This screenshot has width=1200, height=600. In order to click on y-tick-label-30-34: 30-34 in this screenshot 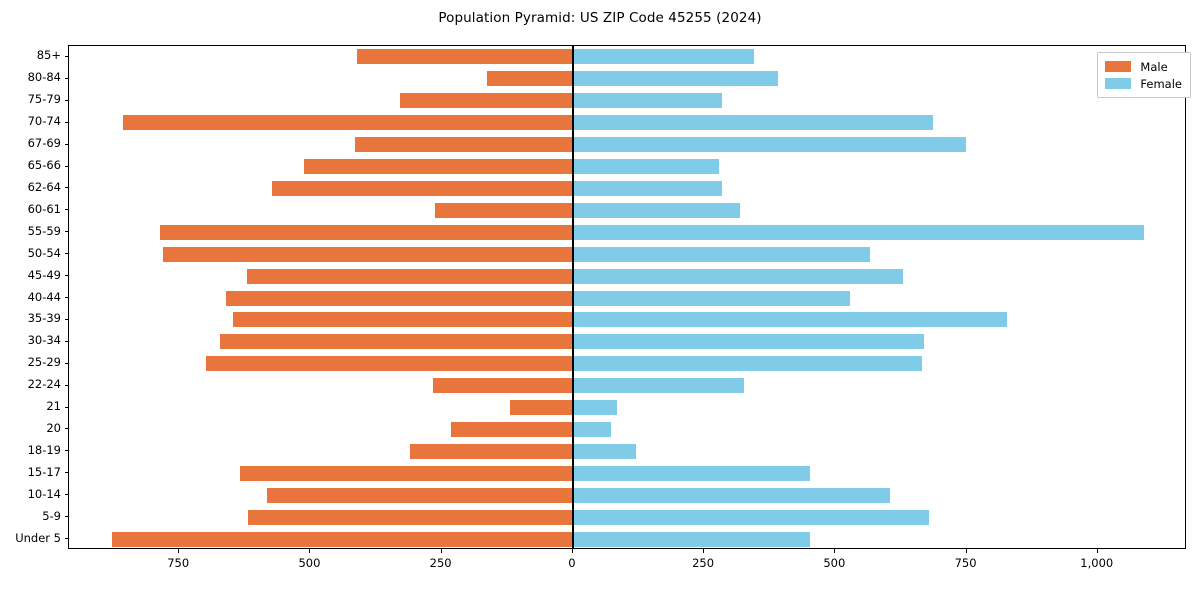, I will do `click(44, 340)`.